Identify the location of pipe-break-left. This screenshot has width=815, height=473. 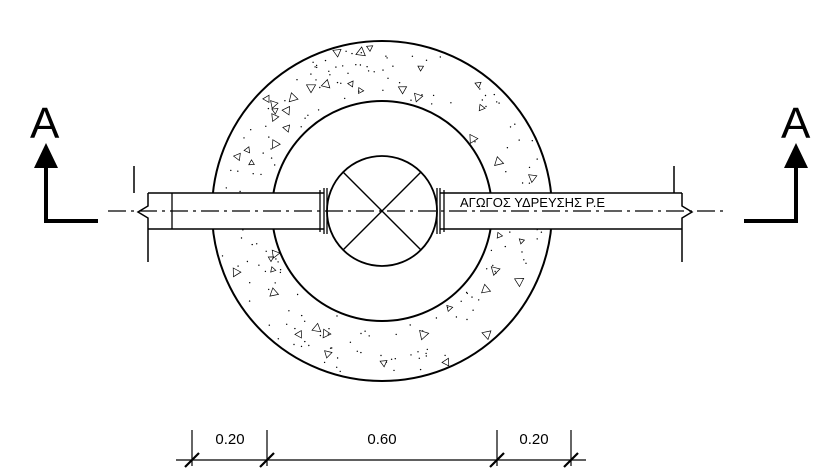
(141, 214).